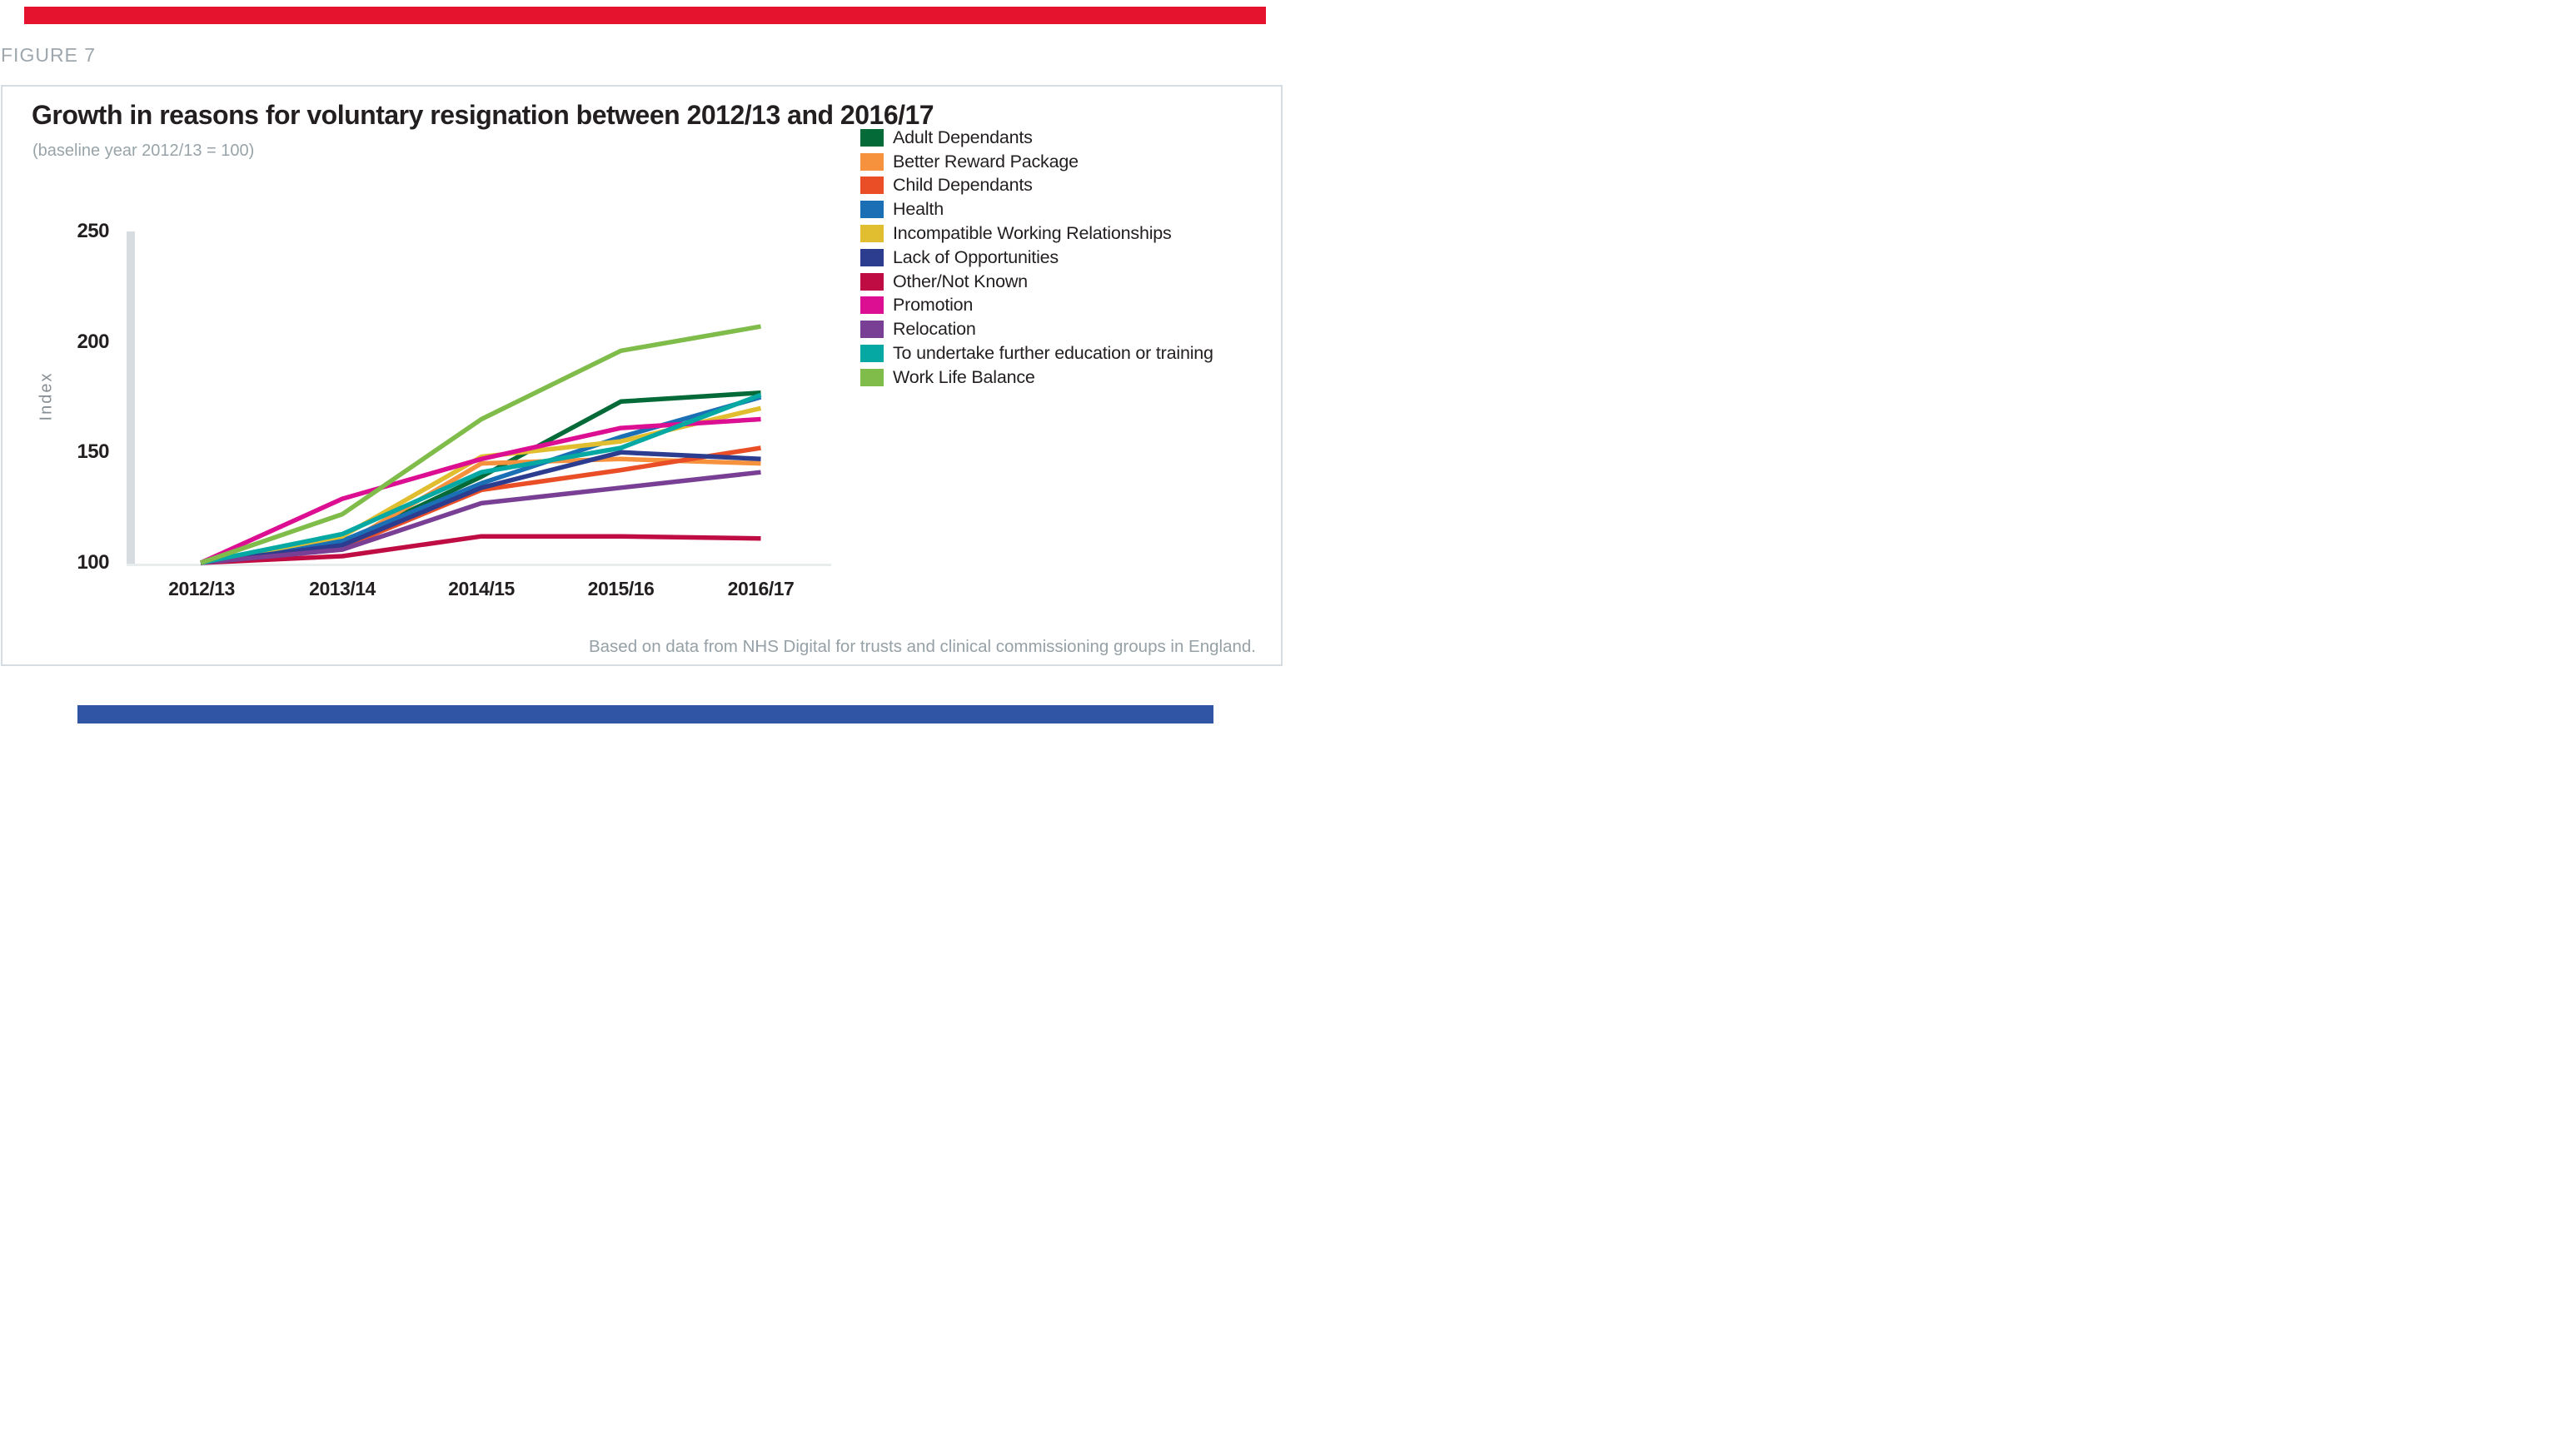 The image size is (2576, 1447). Describe the element at coordinates (482, 588) in the screenshot. I see `x-tick-label: 2014/15` at that location.